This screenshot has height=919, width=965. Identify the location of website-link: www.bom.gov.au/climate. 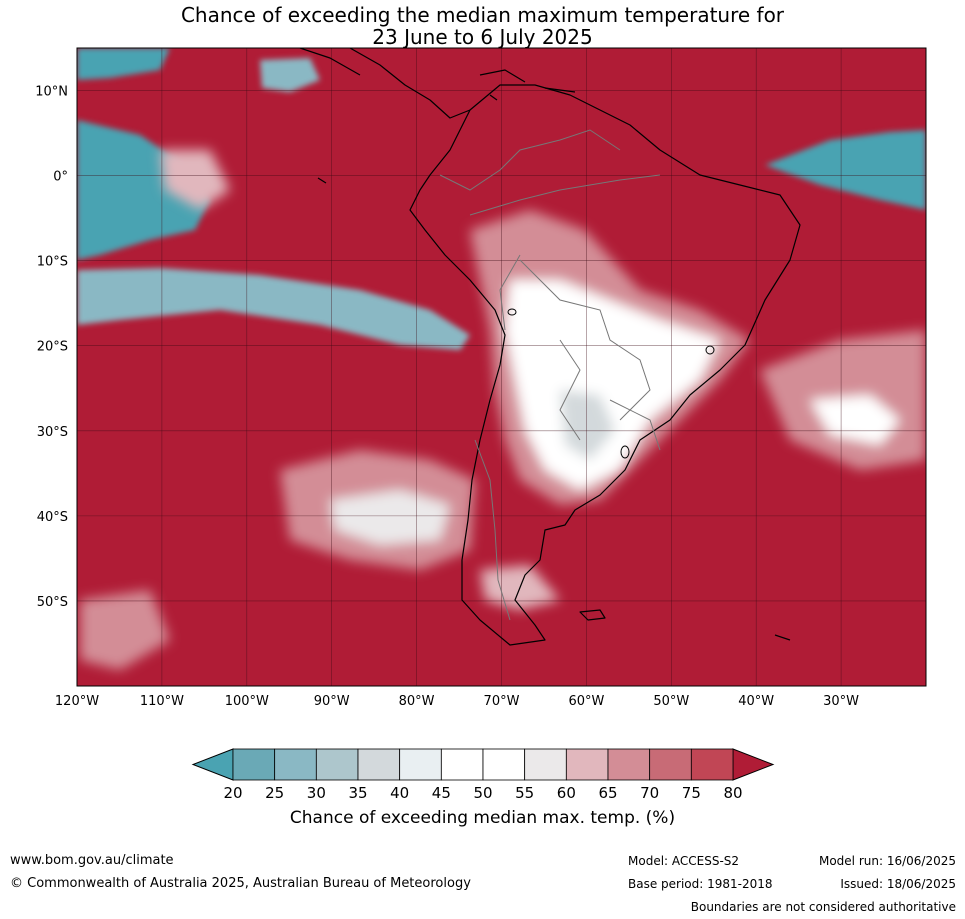
(92, 860).